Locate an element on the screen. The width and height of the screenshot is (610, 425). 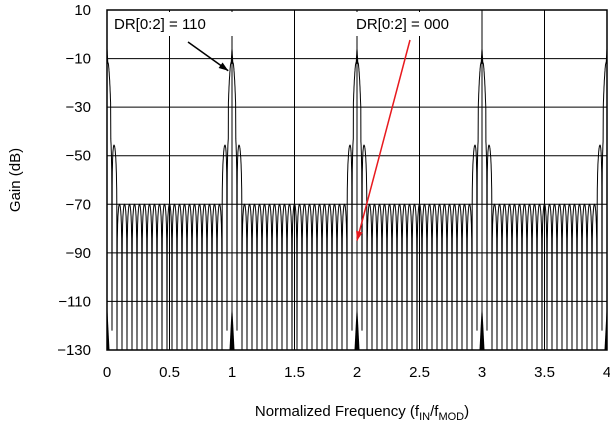
y-tick-label: −90 is located at coordinates (78, 253).